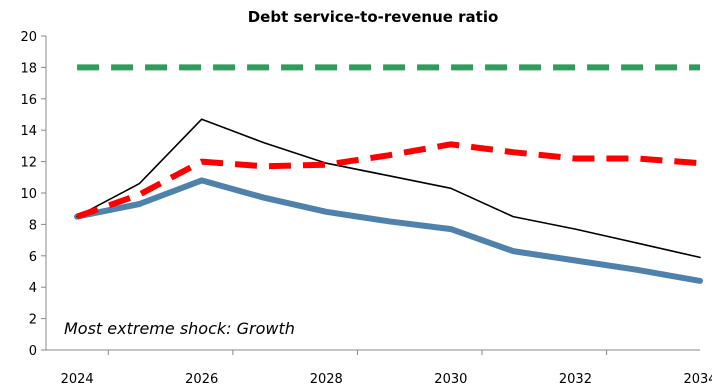 The image size is (712, 392). I want to click on chart-title: Debt service-to-revenue ratio, so click(373, 17).